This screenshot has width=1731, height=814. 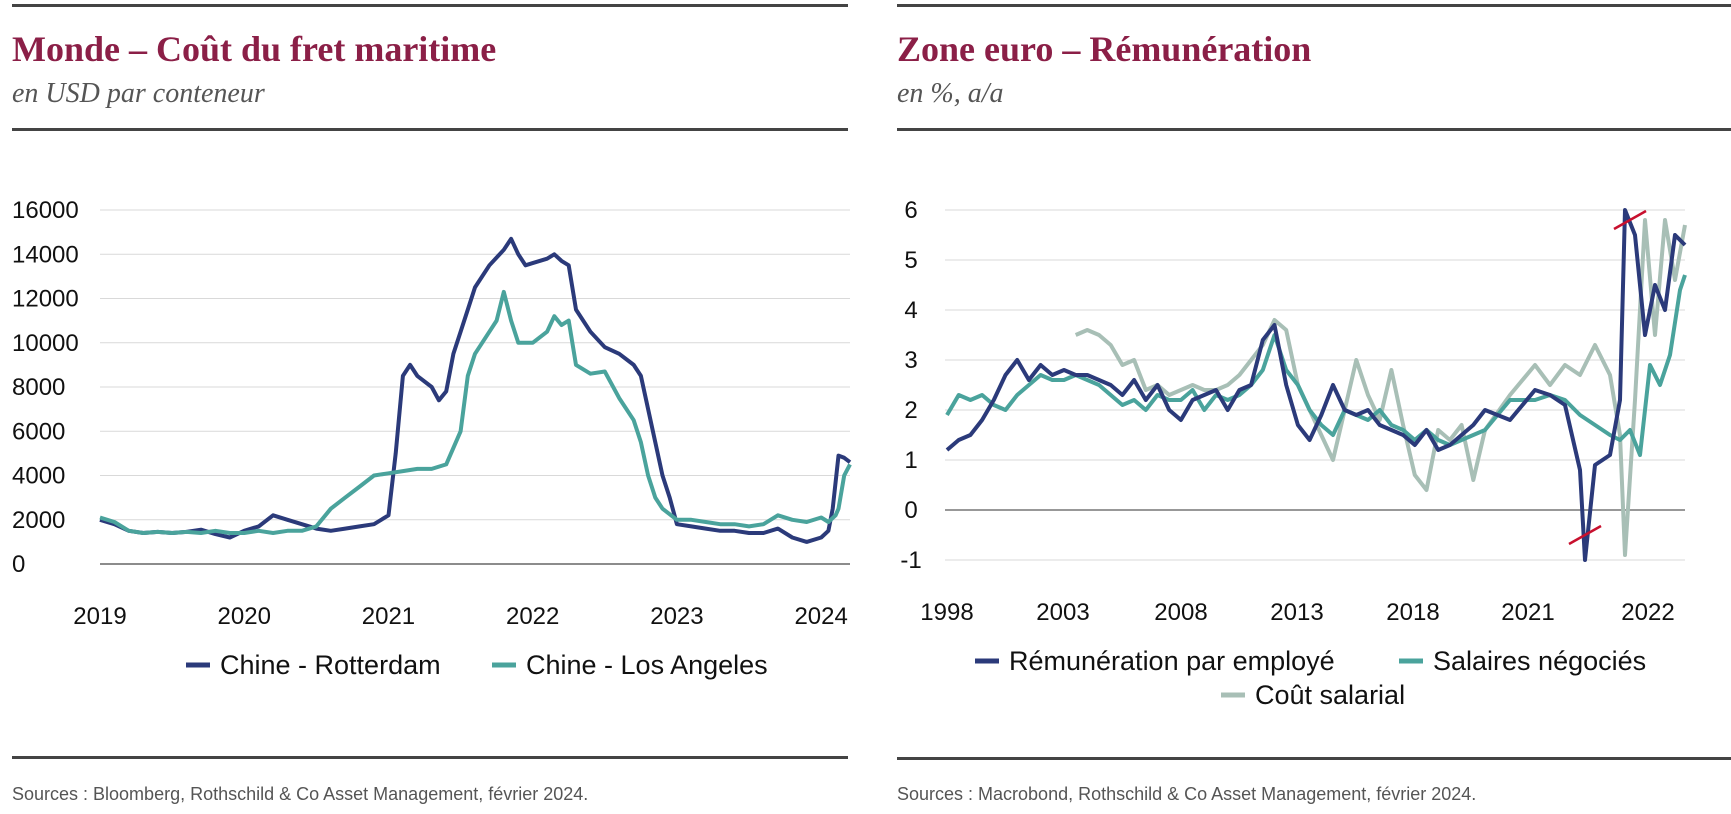 I want to click on legend-label: Salaires négociés, so click(x=1539, y=661).